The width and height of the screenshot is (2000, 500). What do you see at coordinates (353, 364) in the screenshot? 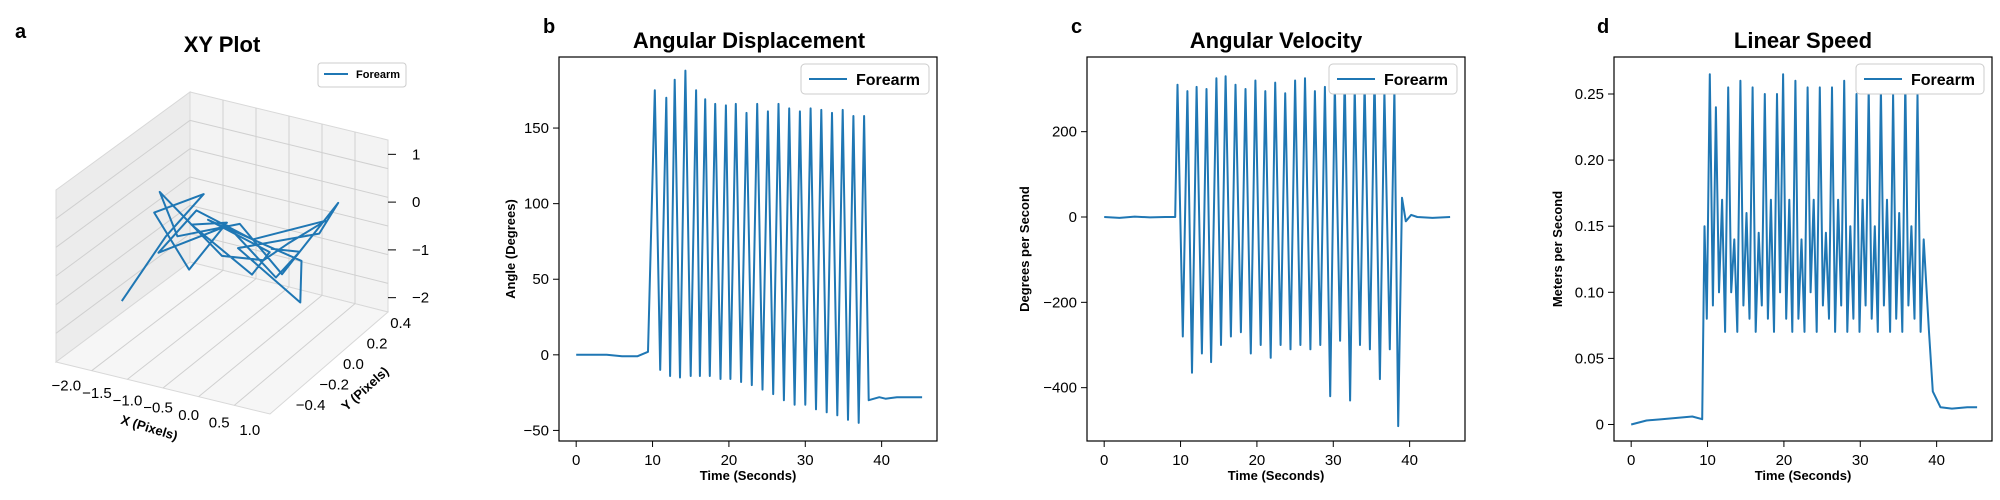
I see `y3d-tick-label-2: 0.0` at bounding box center [353, 364].